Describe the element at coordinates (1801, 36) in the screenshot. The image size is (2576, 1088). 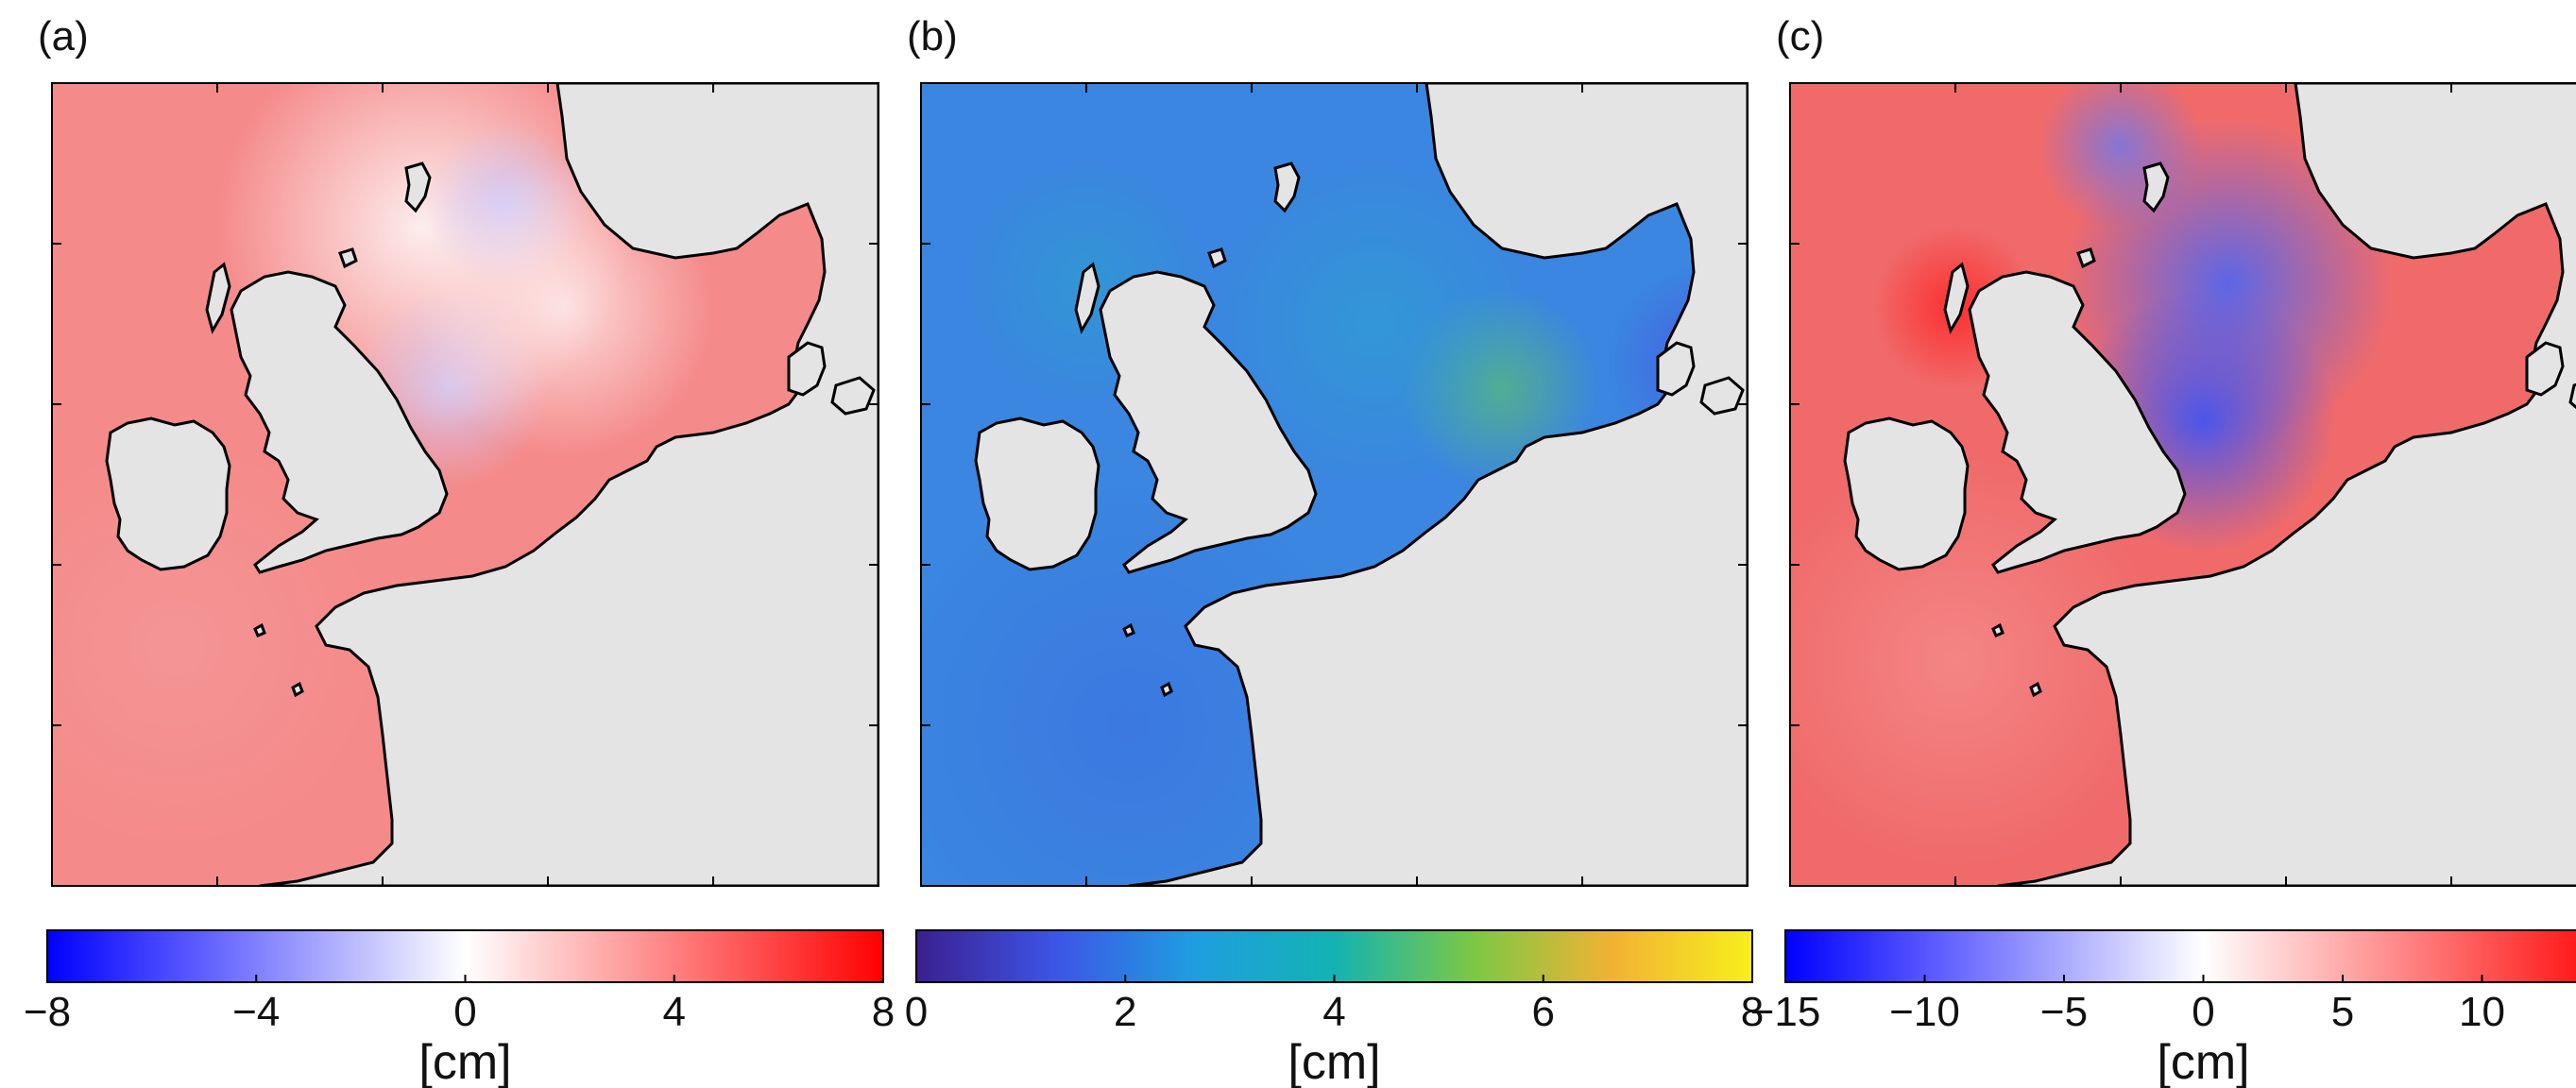
I see `panel-label-c: (c)` at that location.